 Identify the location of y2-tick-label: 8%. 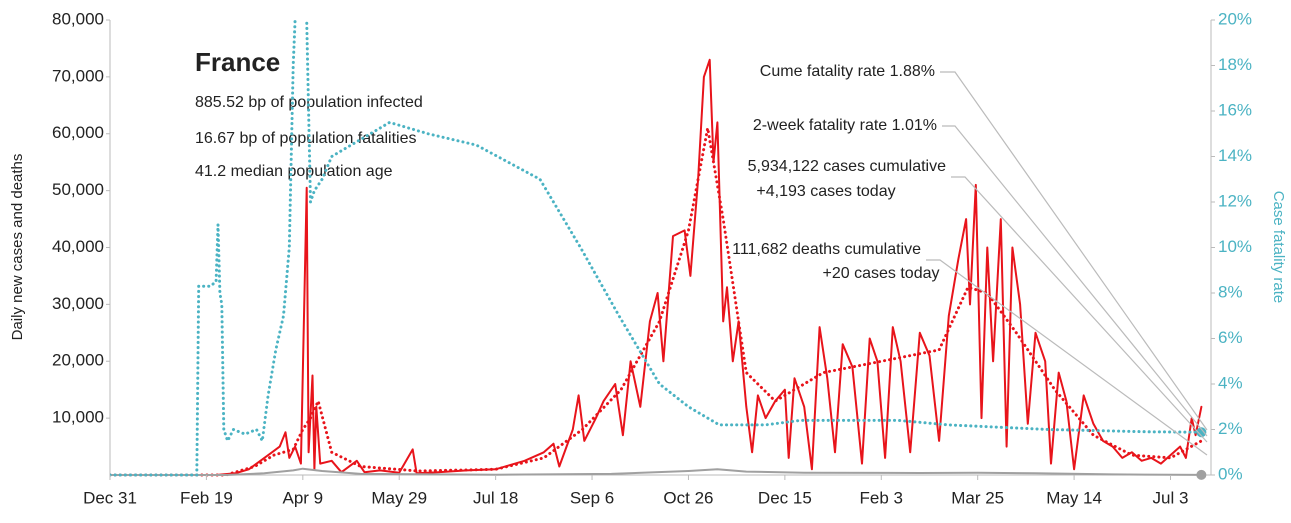
(1230, 291).